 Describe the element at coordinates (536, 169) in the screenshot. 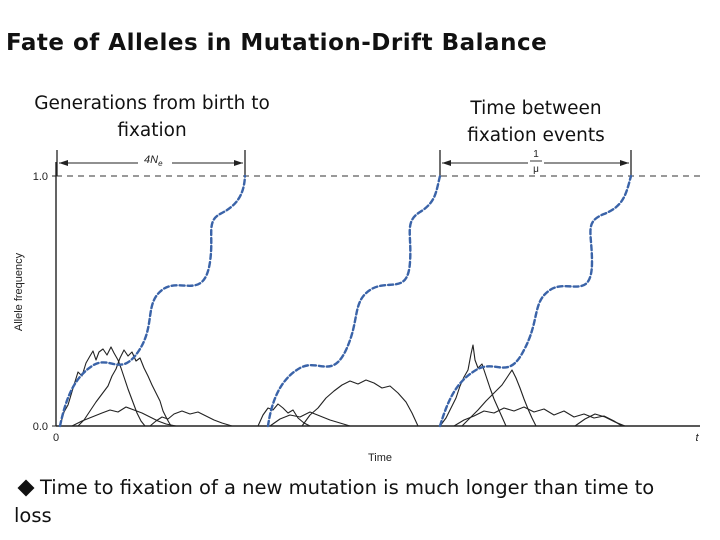

I see `span-right-denominator: μ` at that location.